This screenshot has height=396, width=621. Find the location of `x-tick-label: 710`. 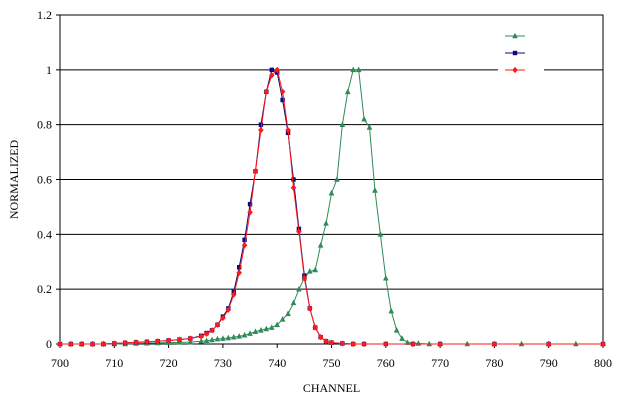

x-tick-label: 710 is located at coordinates (114, 363).